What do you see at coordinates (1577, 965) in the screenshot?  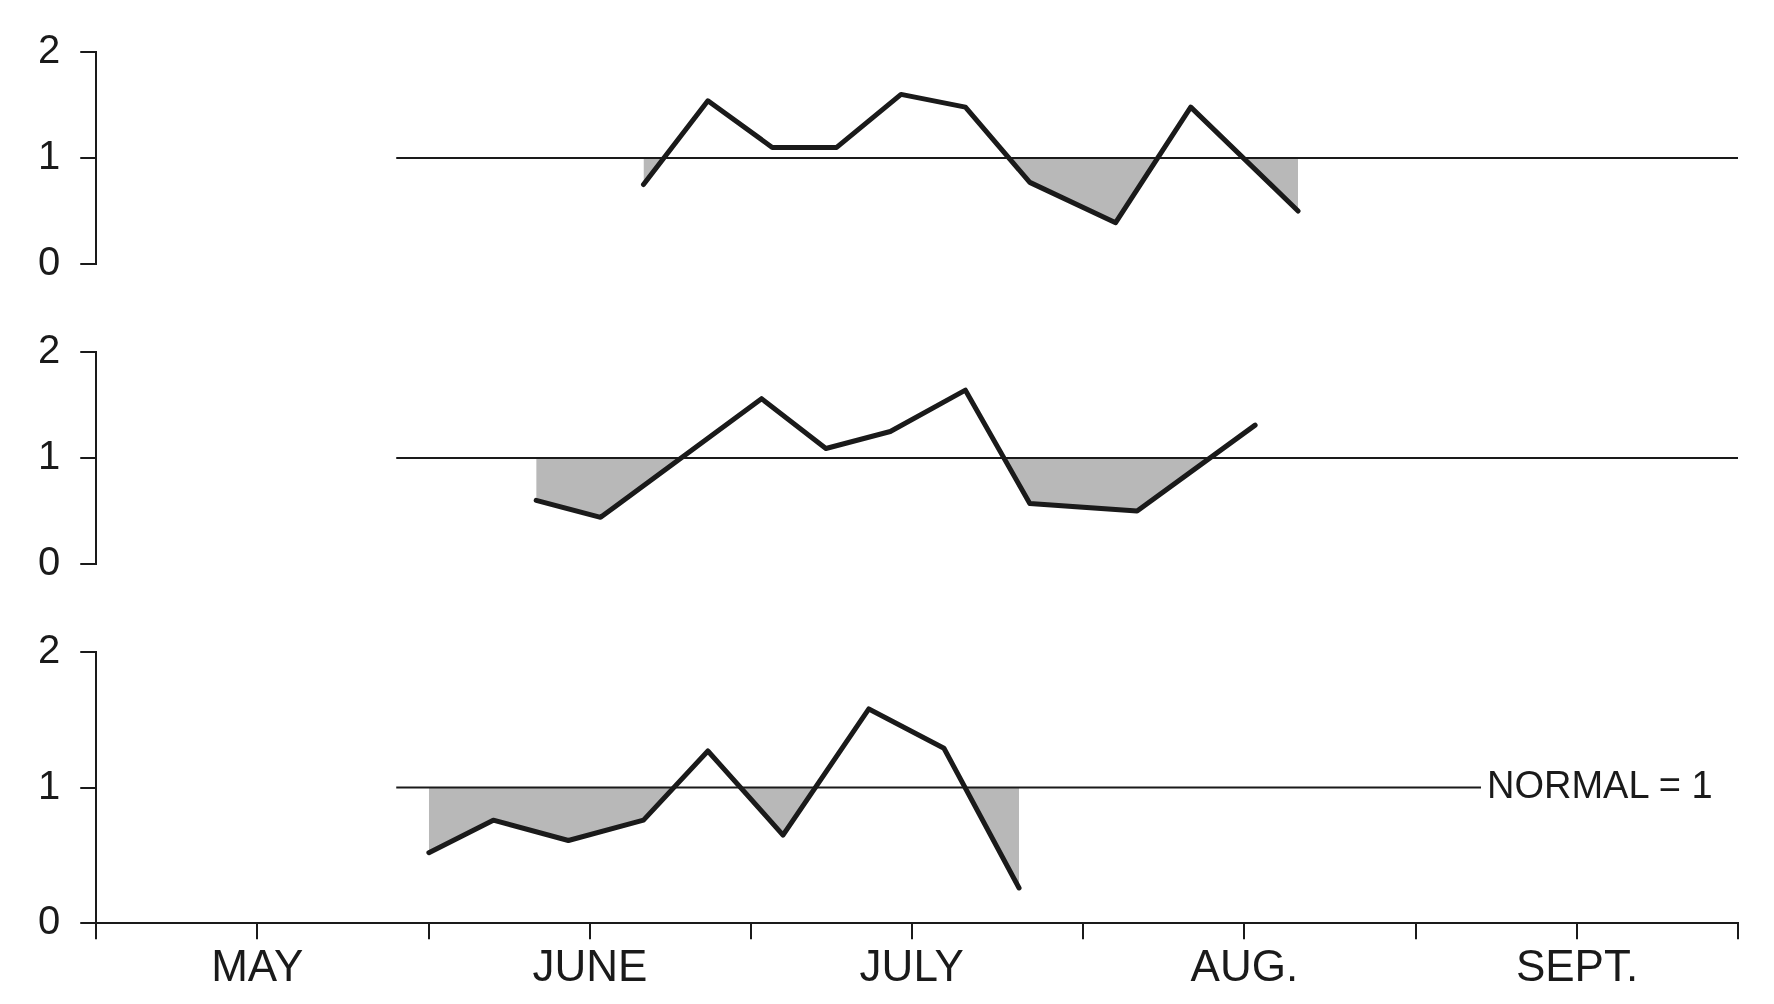 I see `x-tick-label: SEPT.` at bounding box center [1577, 965].